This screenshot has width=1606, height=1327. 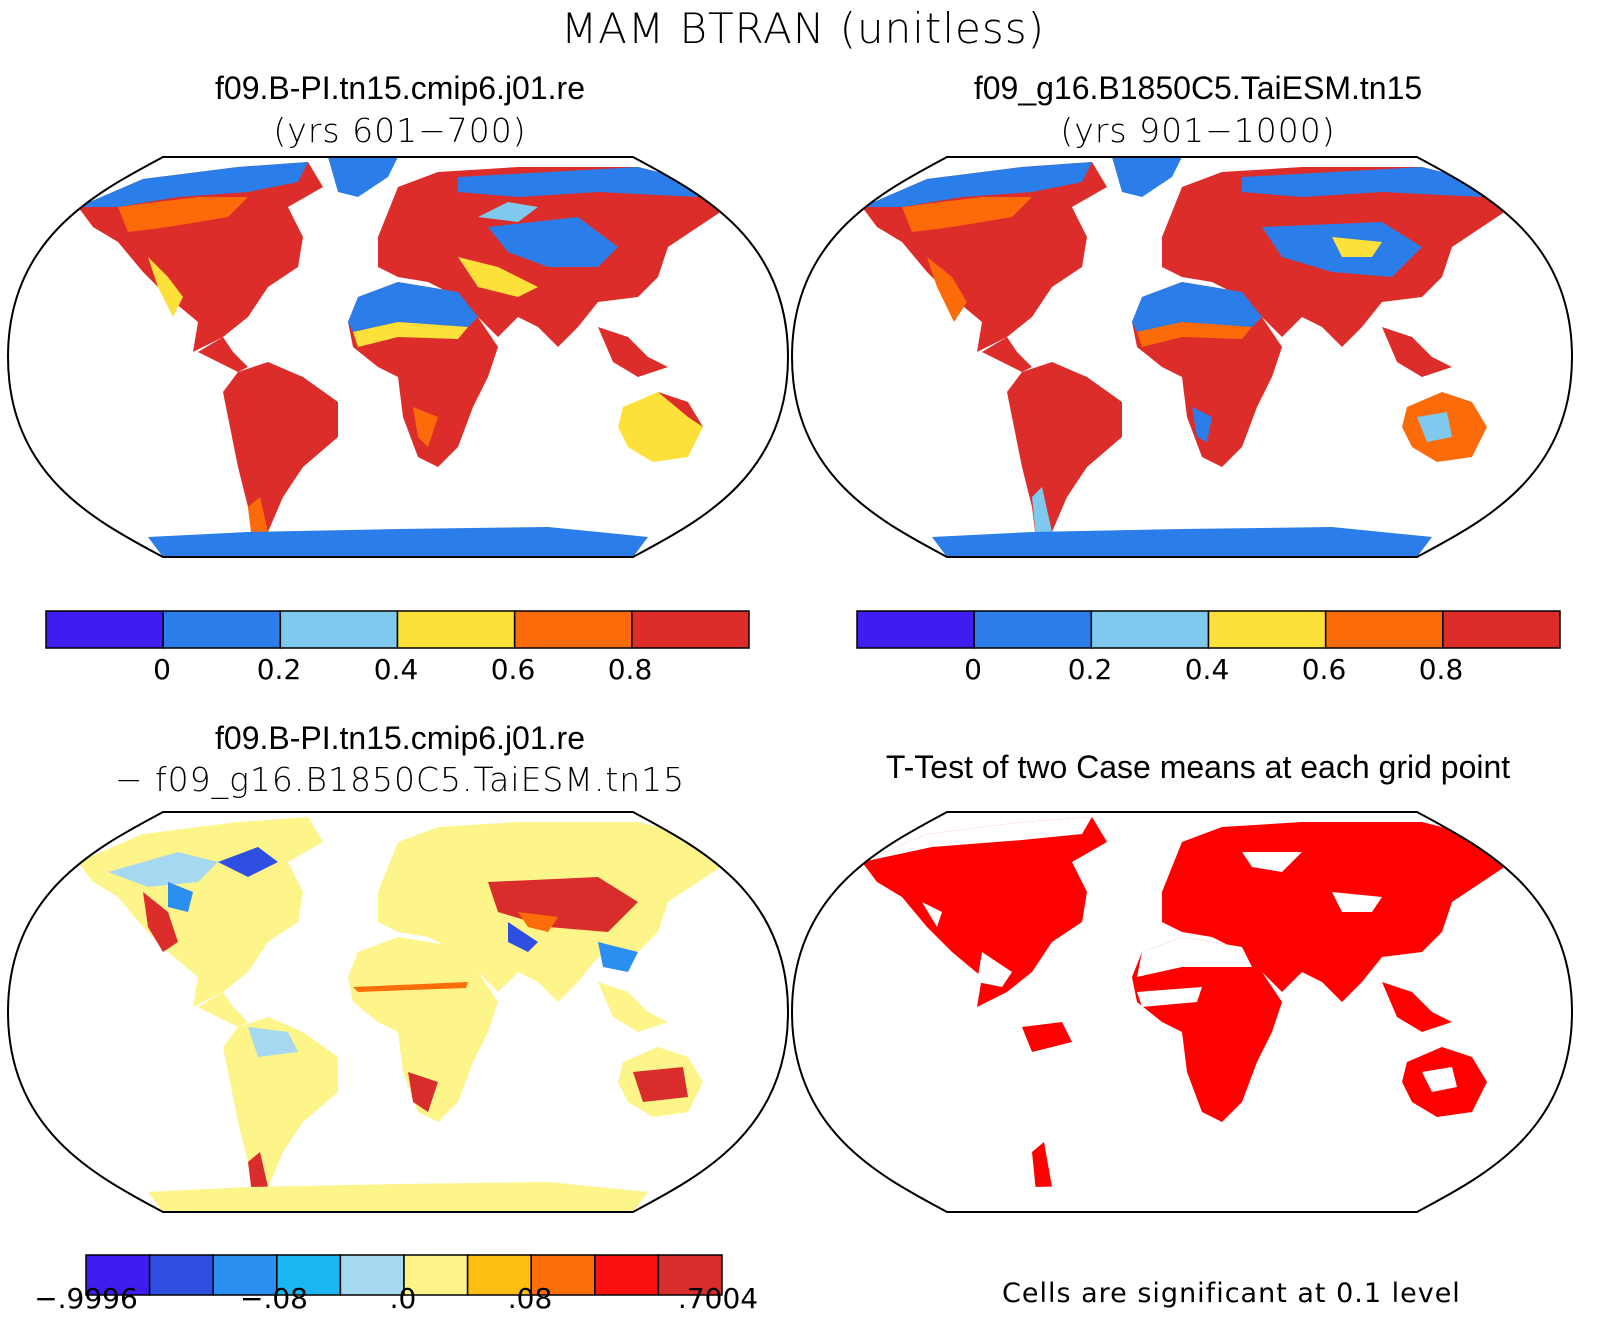 I want to click on panel-1-subtitle: (yrs 601−700), so click(x=400, y=130).